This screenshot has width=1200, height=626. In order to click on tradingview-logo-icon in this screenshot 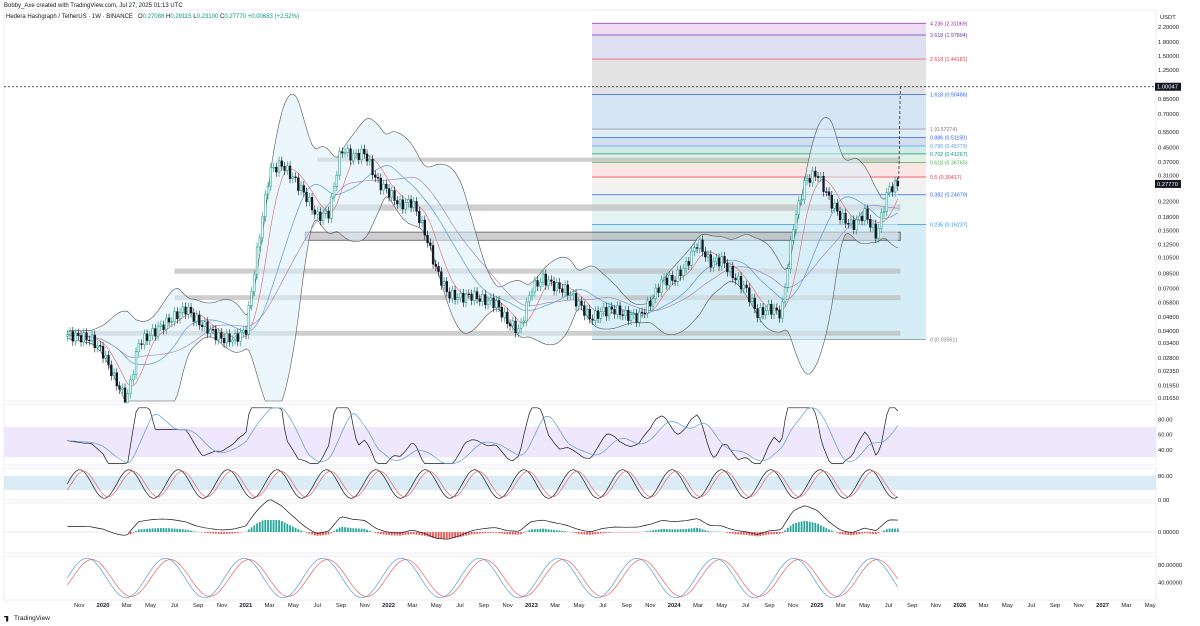, I will do `click(6, 618)`.